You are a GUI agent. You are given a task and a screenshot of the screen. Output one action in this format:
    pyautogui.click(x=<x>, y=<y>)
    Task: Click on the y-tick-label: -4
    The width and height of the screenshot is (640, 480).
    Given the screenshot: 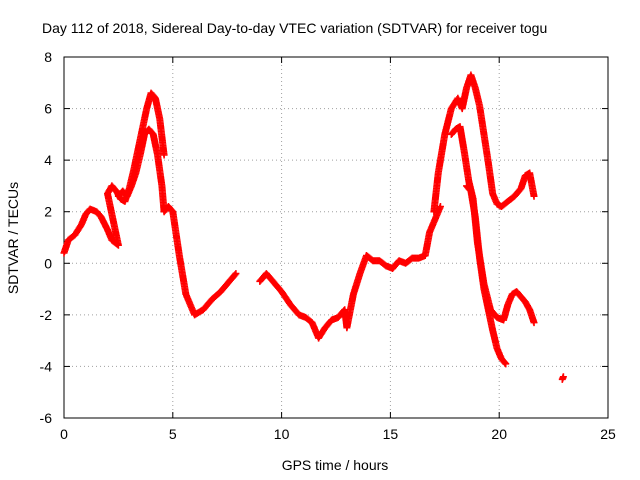 What is the action you would take?
    pyautogui.click(x=46, y=366)
    